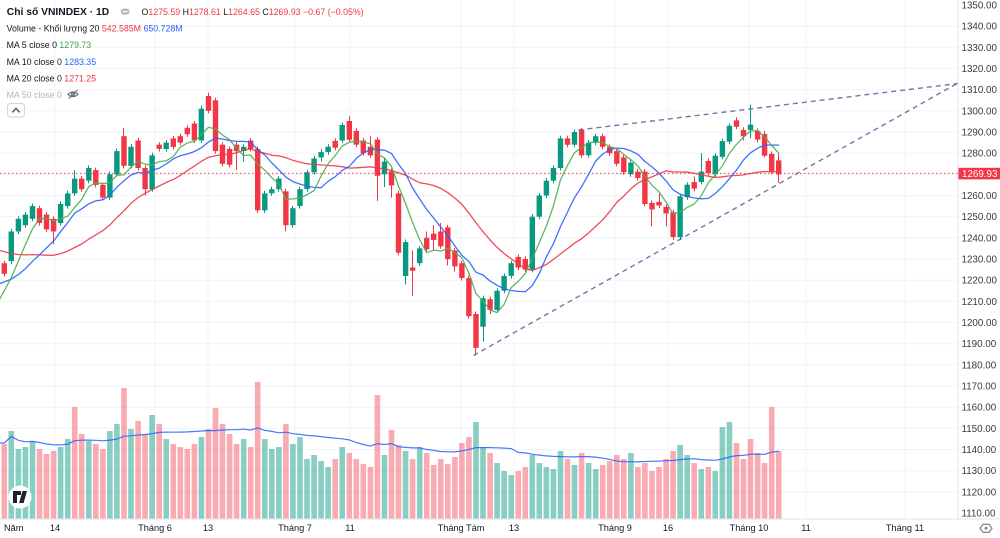 This screenshot has width=1000, height=538. Describe the element at coordinates (980, 69) in the screenshot. I see `svg-text: 1320.00` at that location.